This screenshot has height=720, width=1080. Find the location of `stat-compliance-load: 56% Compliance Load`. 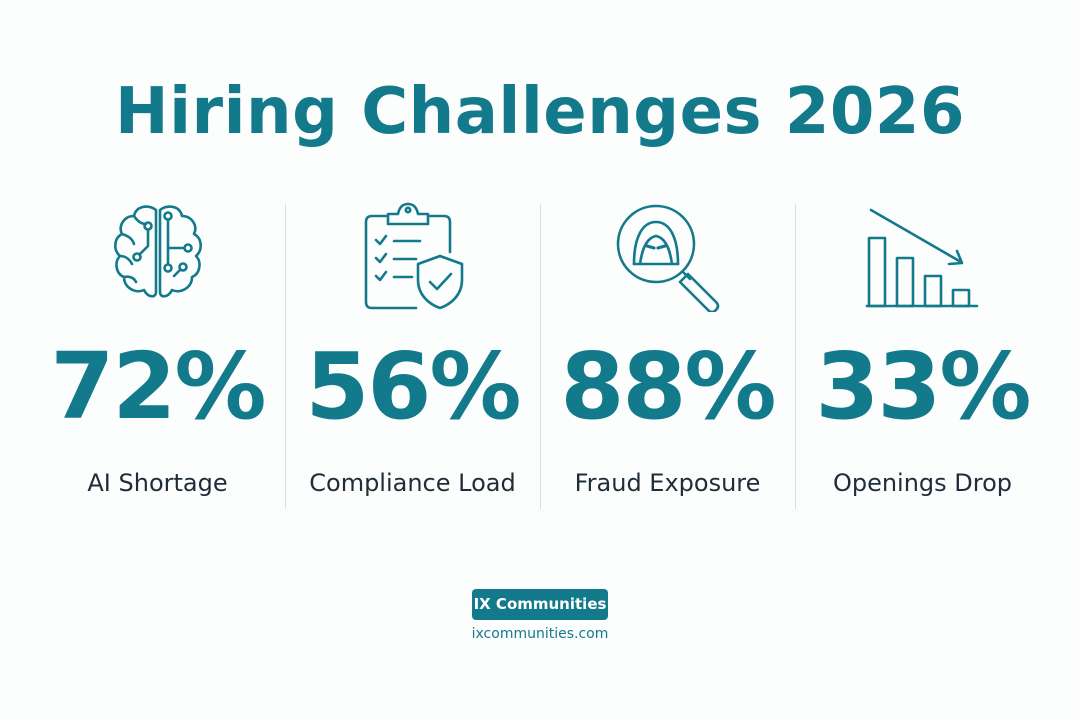

stat-compliance-load: 56% Compliance Load is located at coordinates (412, 355).